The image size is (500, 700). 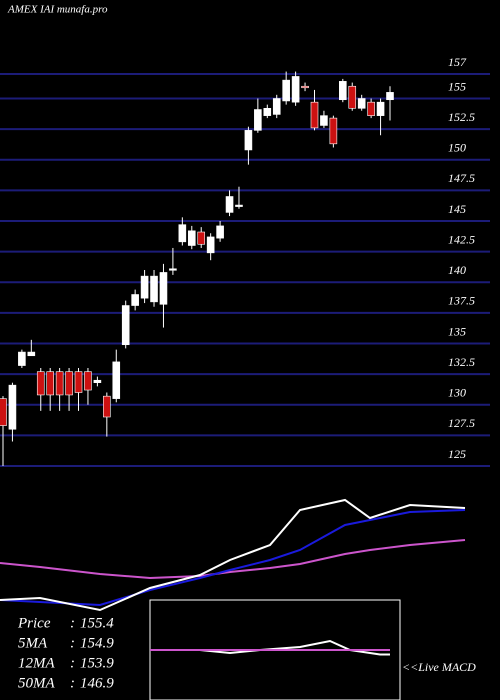 I want to click on macd-label: <<Live MACD, so click(x=439, y=667).